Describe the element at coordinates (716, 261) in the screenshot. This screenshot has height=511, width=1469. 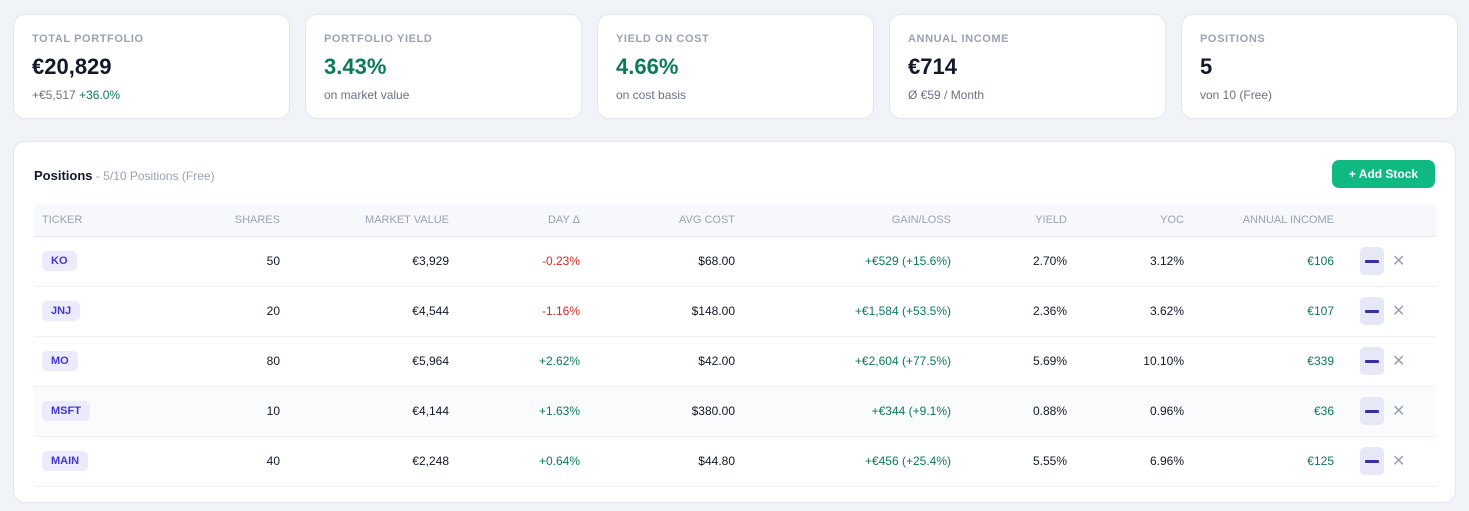
I see `avg-cost-cell: $68.00` at that location.